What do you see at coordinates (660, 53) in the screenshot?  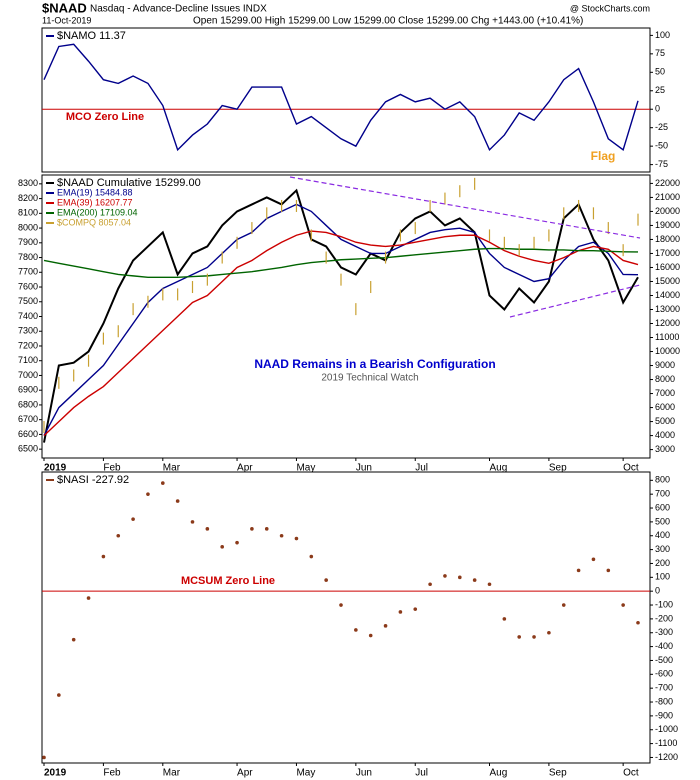 I see `y-tick-label: 75` at bounding box center [660, 53].